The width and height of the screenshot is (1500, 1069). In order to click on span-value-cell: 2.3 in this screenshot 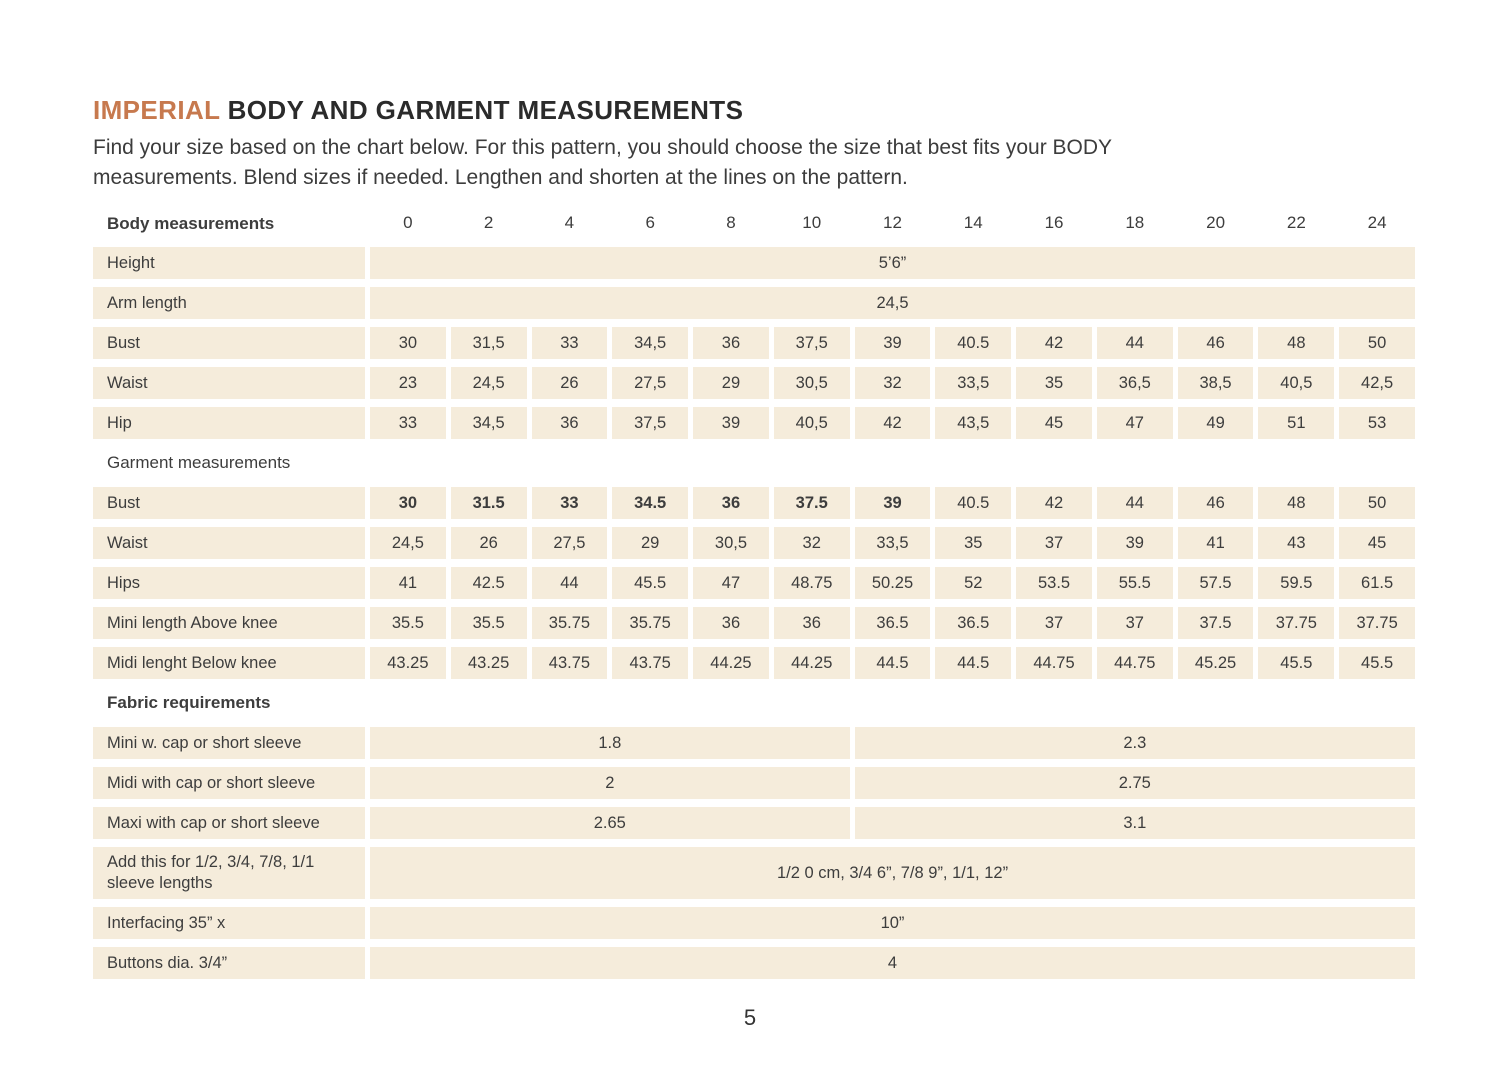, I will do `click(1134, 743)`.